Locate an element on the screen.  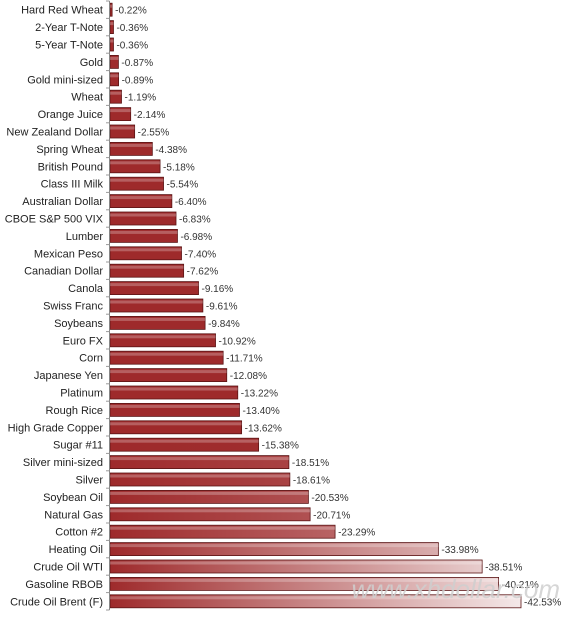
category-label: 5-Year T-Note is located at coordinates (69, 46).